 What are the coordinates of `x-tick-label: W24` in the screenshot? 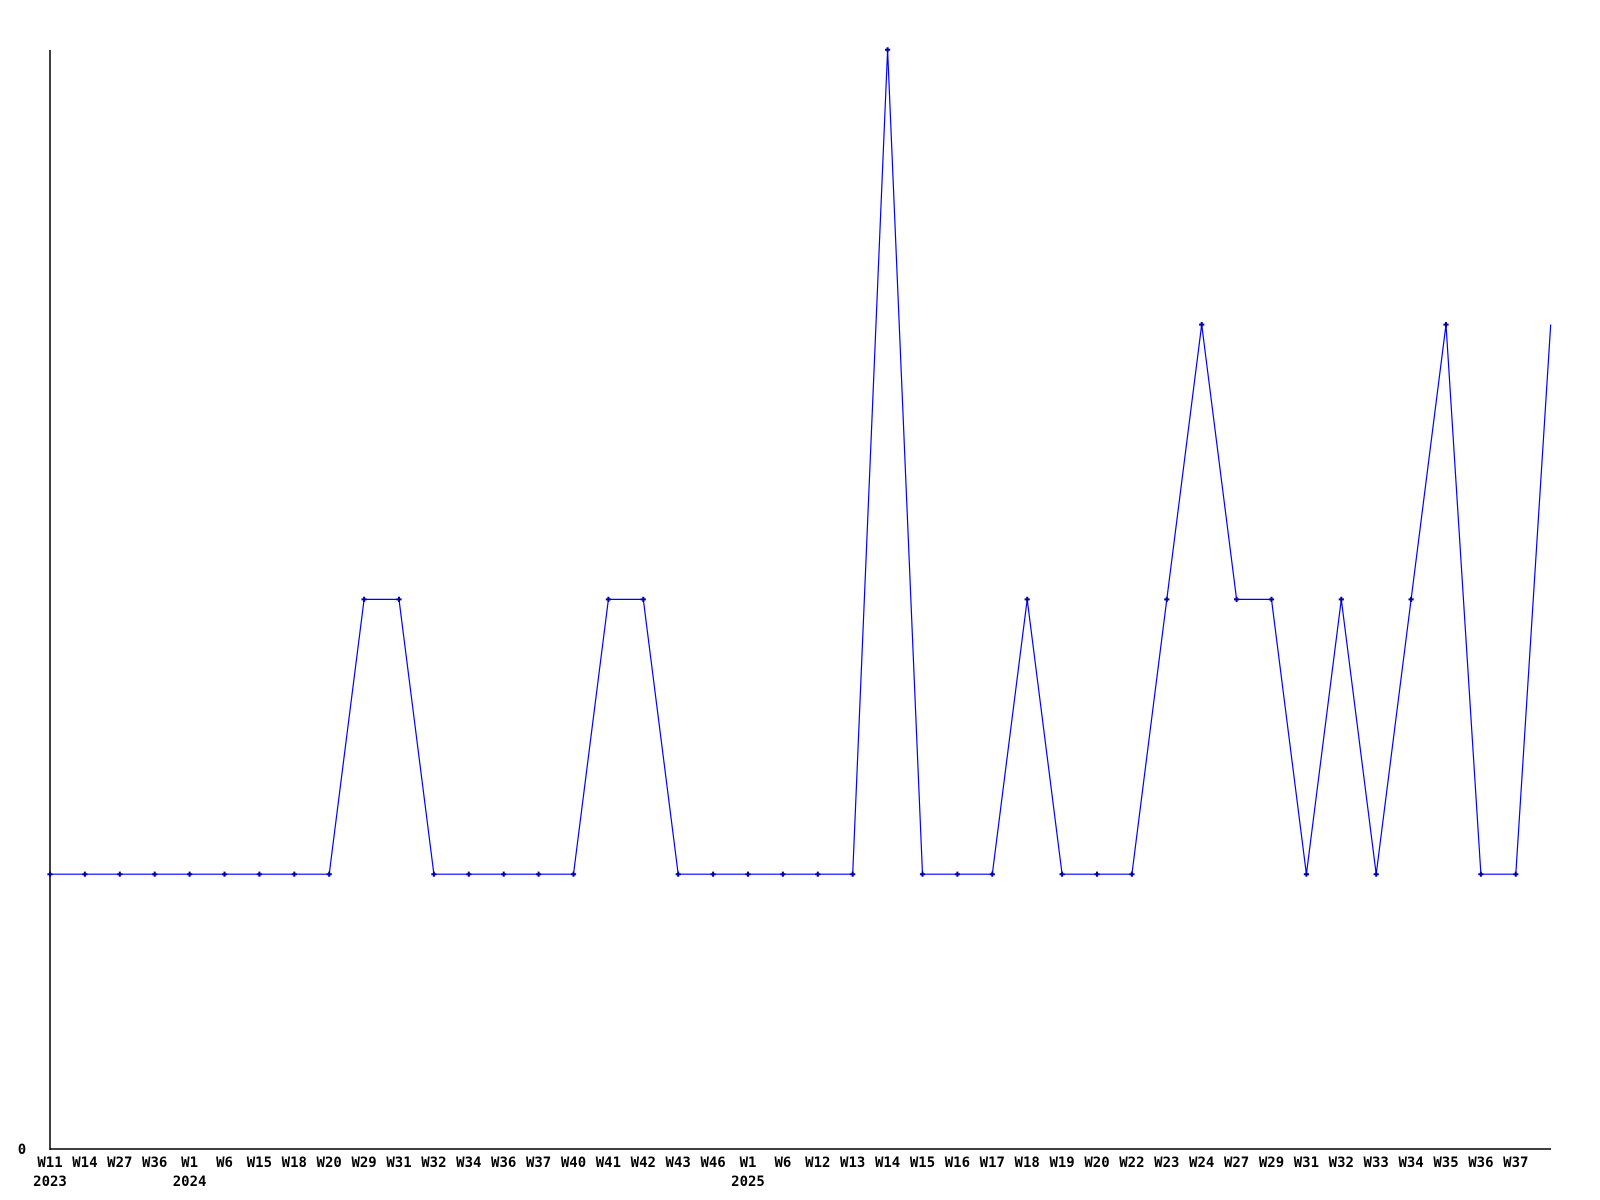 It's located at (1201, 1163).